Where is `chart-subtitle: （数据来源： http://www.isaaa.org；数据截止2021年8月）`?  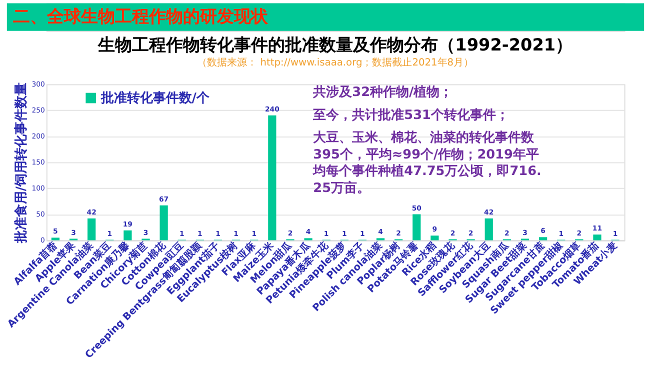
chart-subtitle: （数据来源： http://www.isaaa.org；数据截止2021年8月） is located at coordinates (335, 62).